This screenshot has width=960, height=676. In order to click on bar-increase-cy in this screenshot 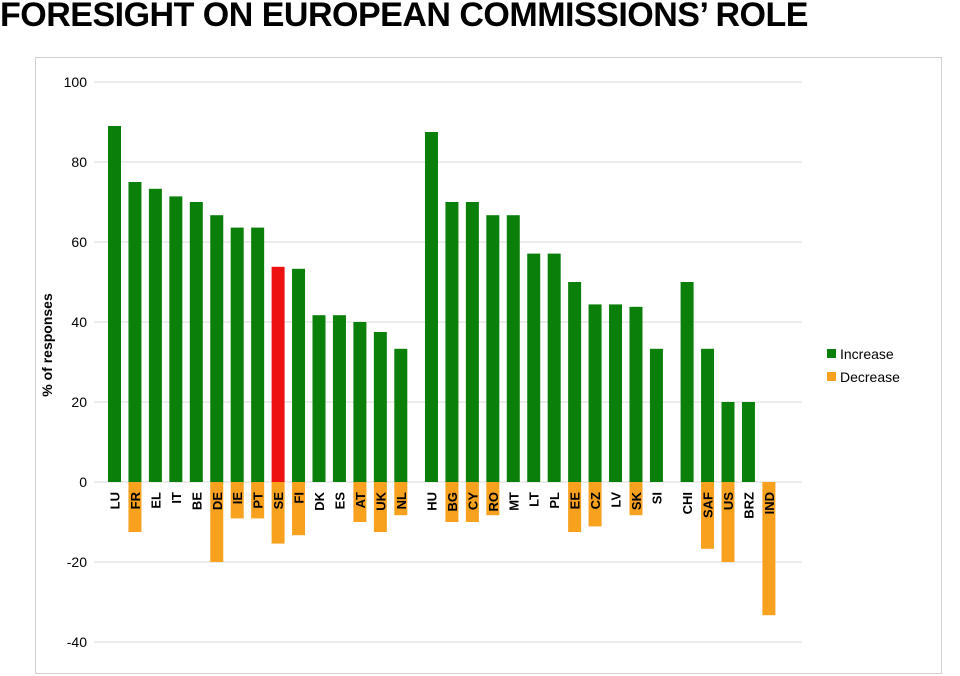, I will do `click(472, 342)`.